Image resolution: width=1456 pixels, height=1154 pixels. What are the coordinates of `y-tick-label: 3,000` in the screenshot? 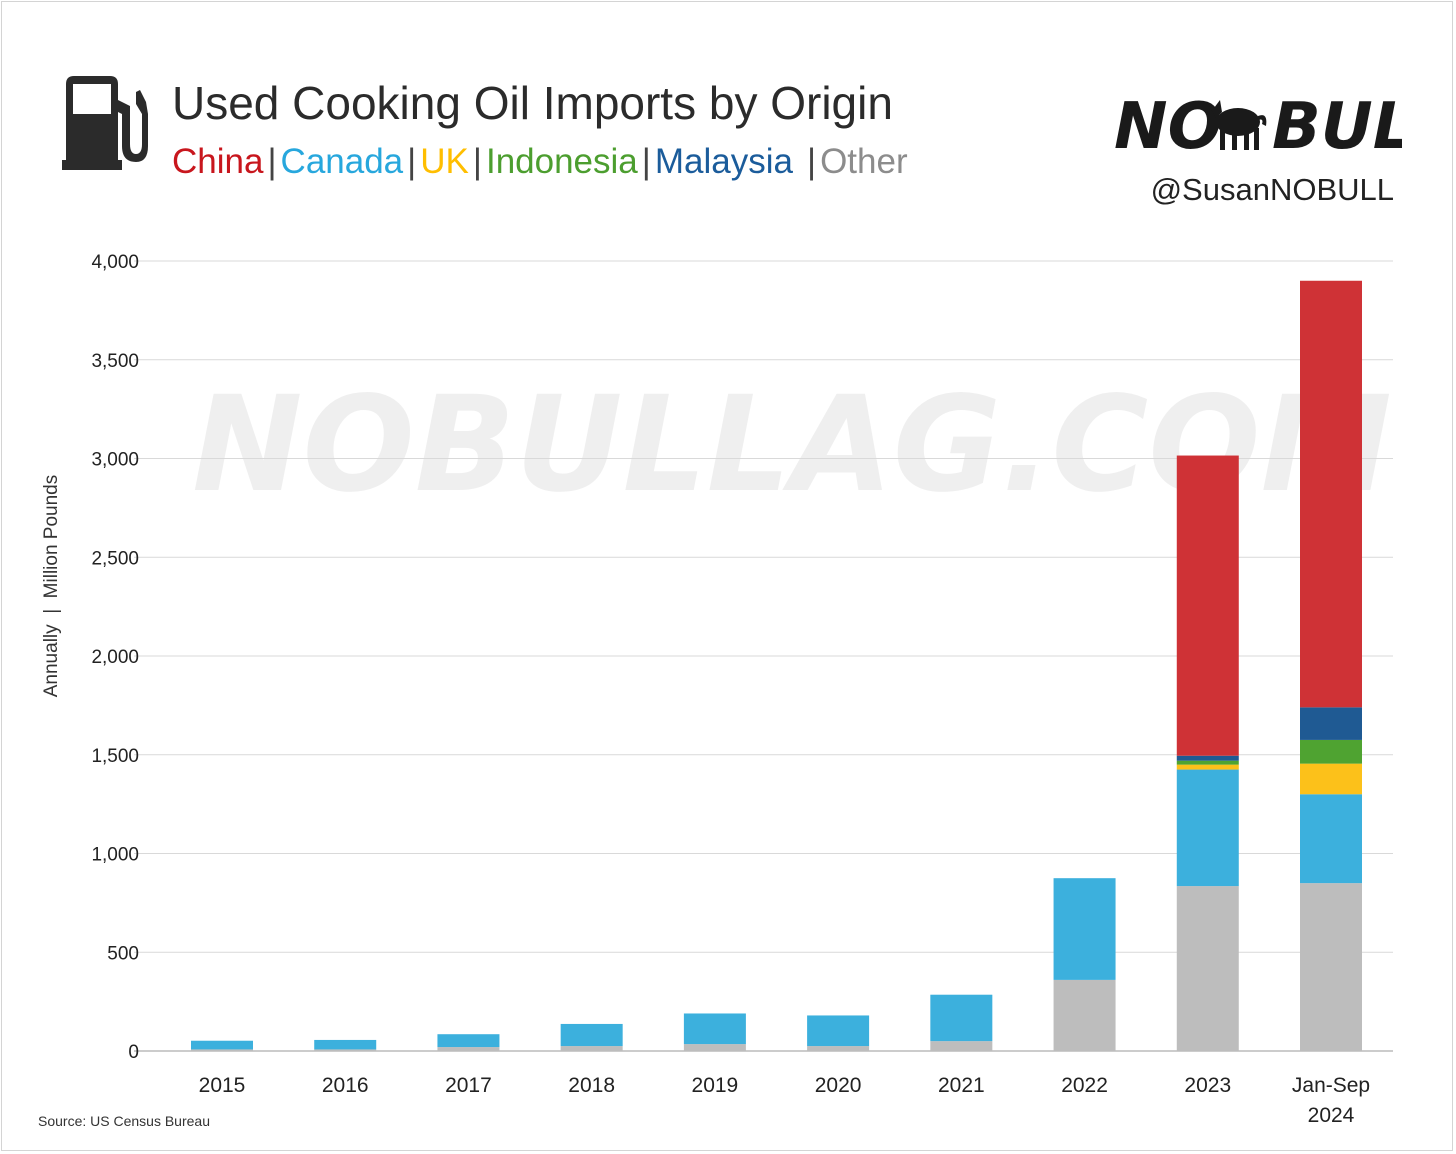 It's located at (115, 460).